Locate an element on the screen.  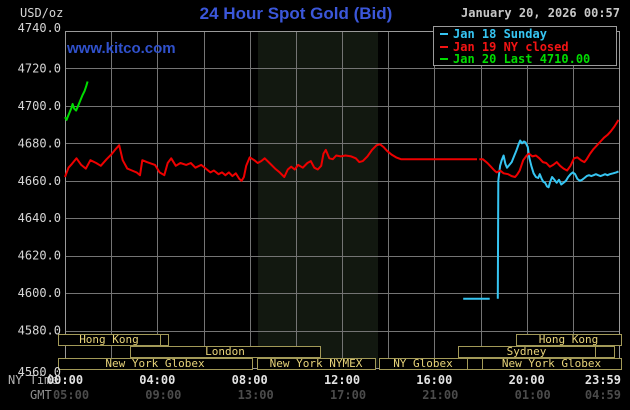
session-label: London is located at coordinates (225, 351).